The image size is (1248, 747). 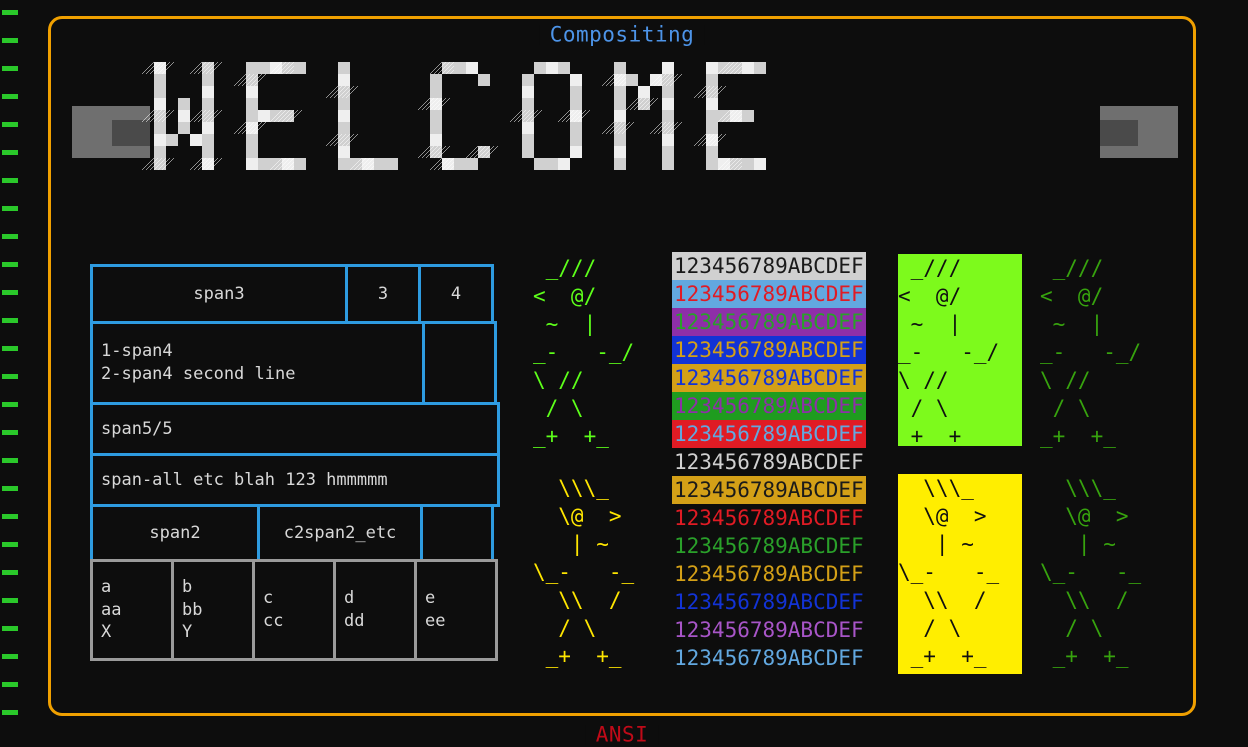 What do you see at coordinates (273, 609) in the screenshot?
I see `table-cell-text: c cc` at bounding box center [273, 609].